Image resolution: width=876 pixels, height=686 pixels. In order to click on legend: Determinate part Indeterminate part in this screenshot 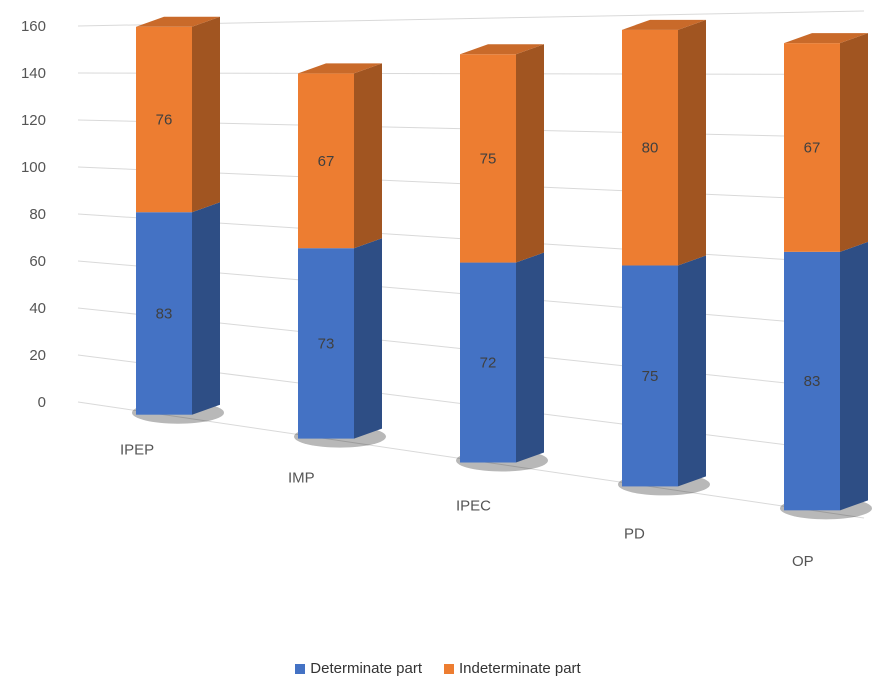, I will do `click(438, 668)`.